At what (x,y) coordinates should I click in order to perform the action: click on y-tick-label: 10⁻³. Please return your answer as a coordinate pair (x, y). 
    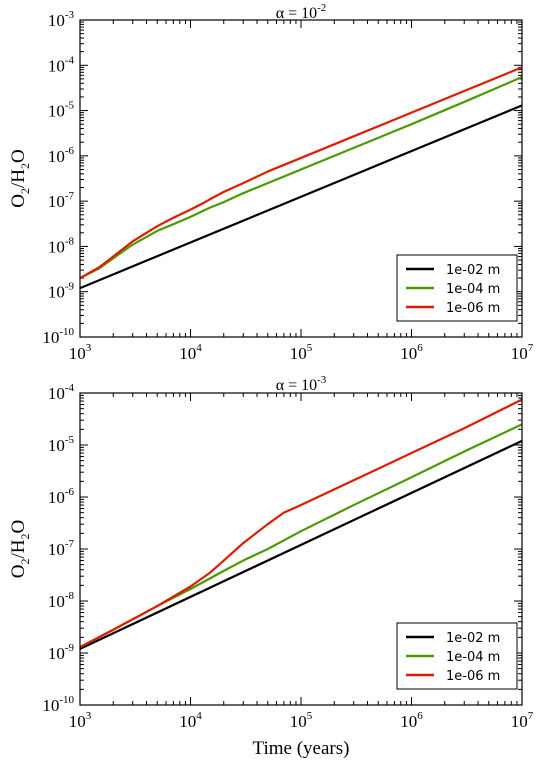
    Looking at the image, I should click on (61, 19).